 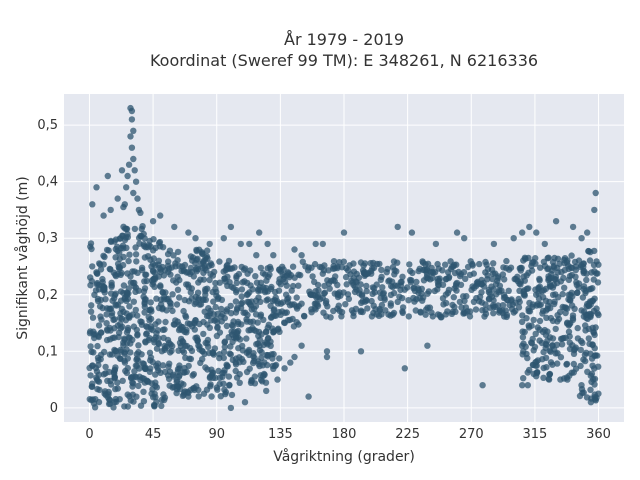 What do you see at coordinates (280, 434) in the screenshot?
I see `x-tick-label: 135` at bounding box center [280, 434].